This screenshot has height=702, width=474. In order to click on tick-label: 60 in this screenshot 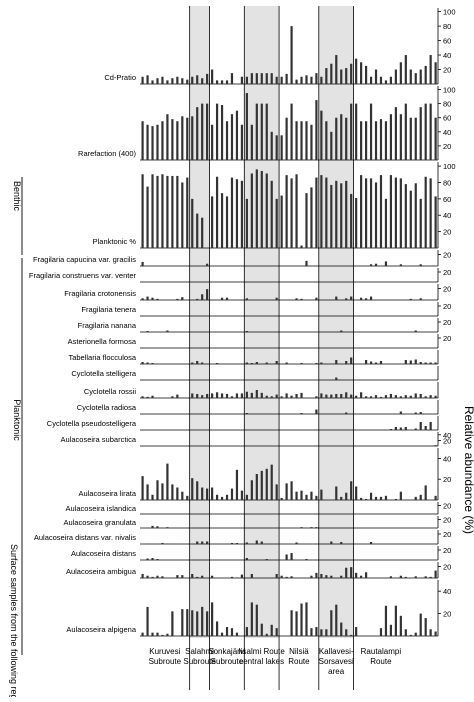, I will do `click(447, 118)`.